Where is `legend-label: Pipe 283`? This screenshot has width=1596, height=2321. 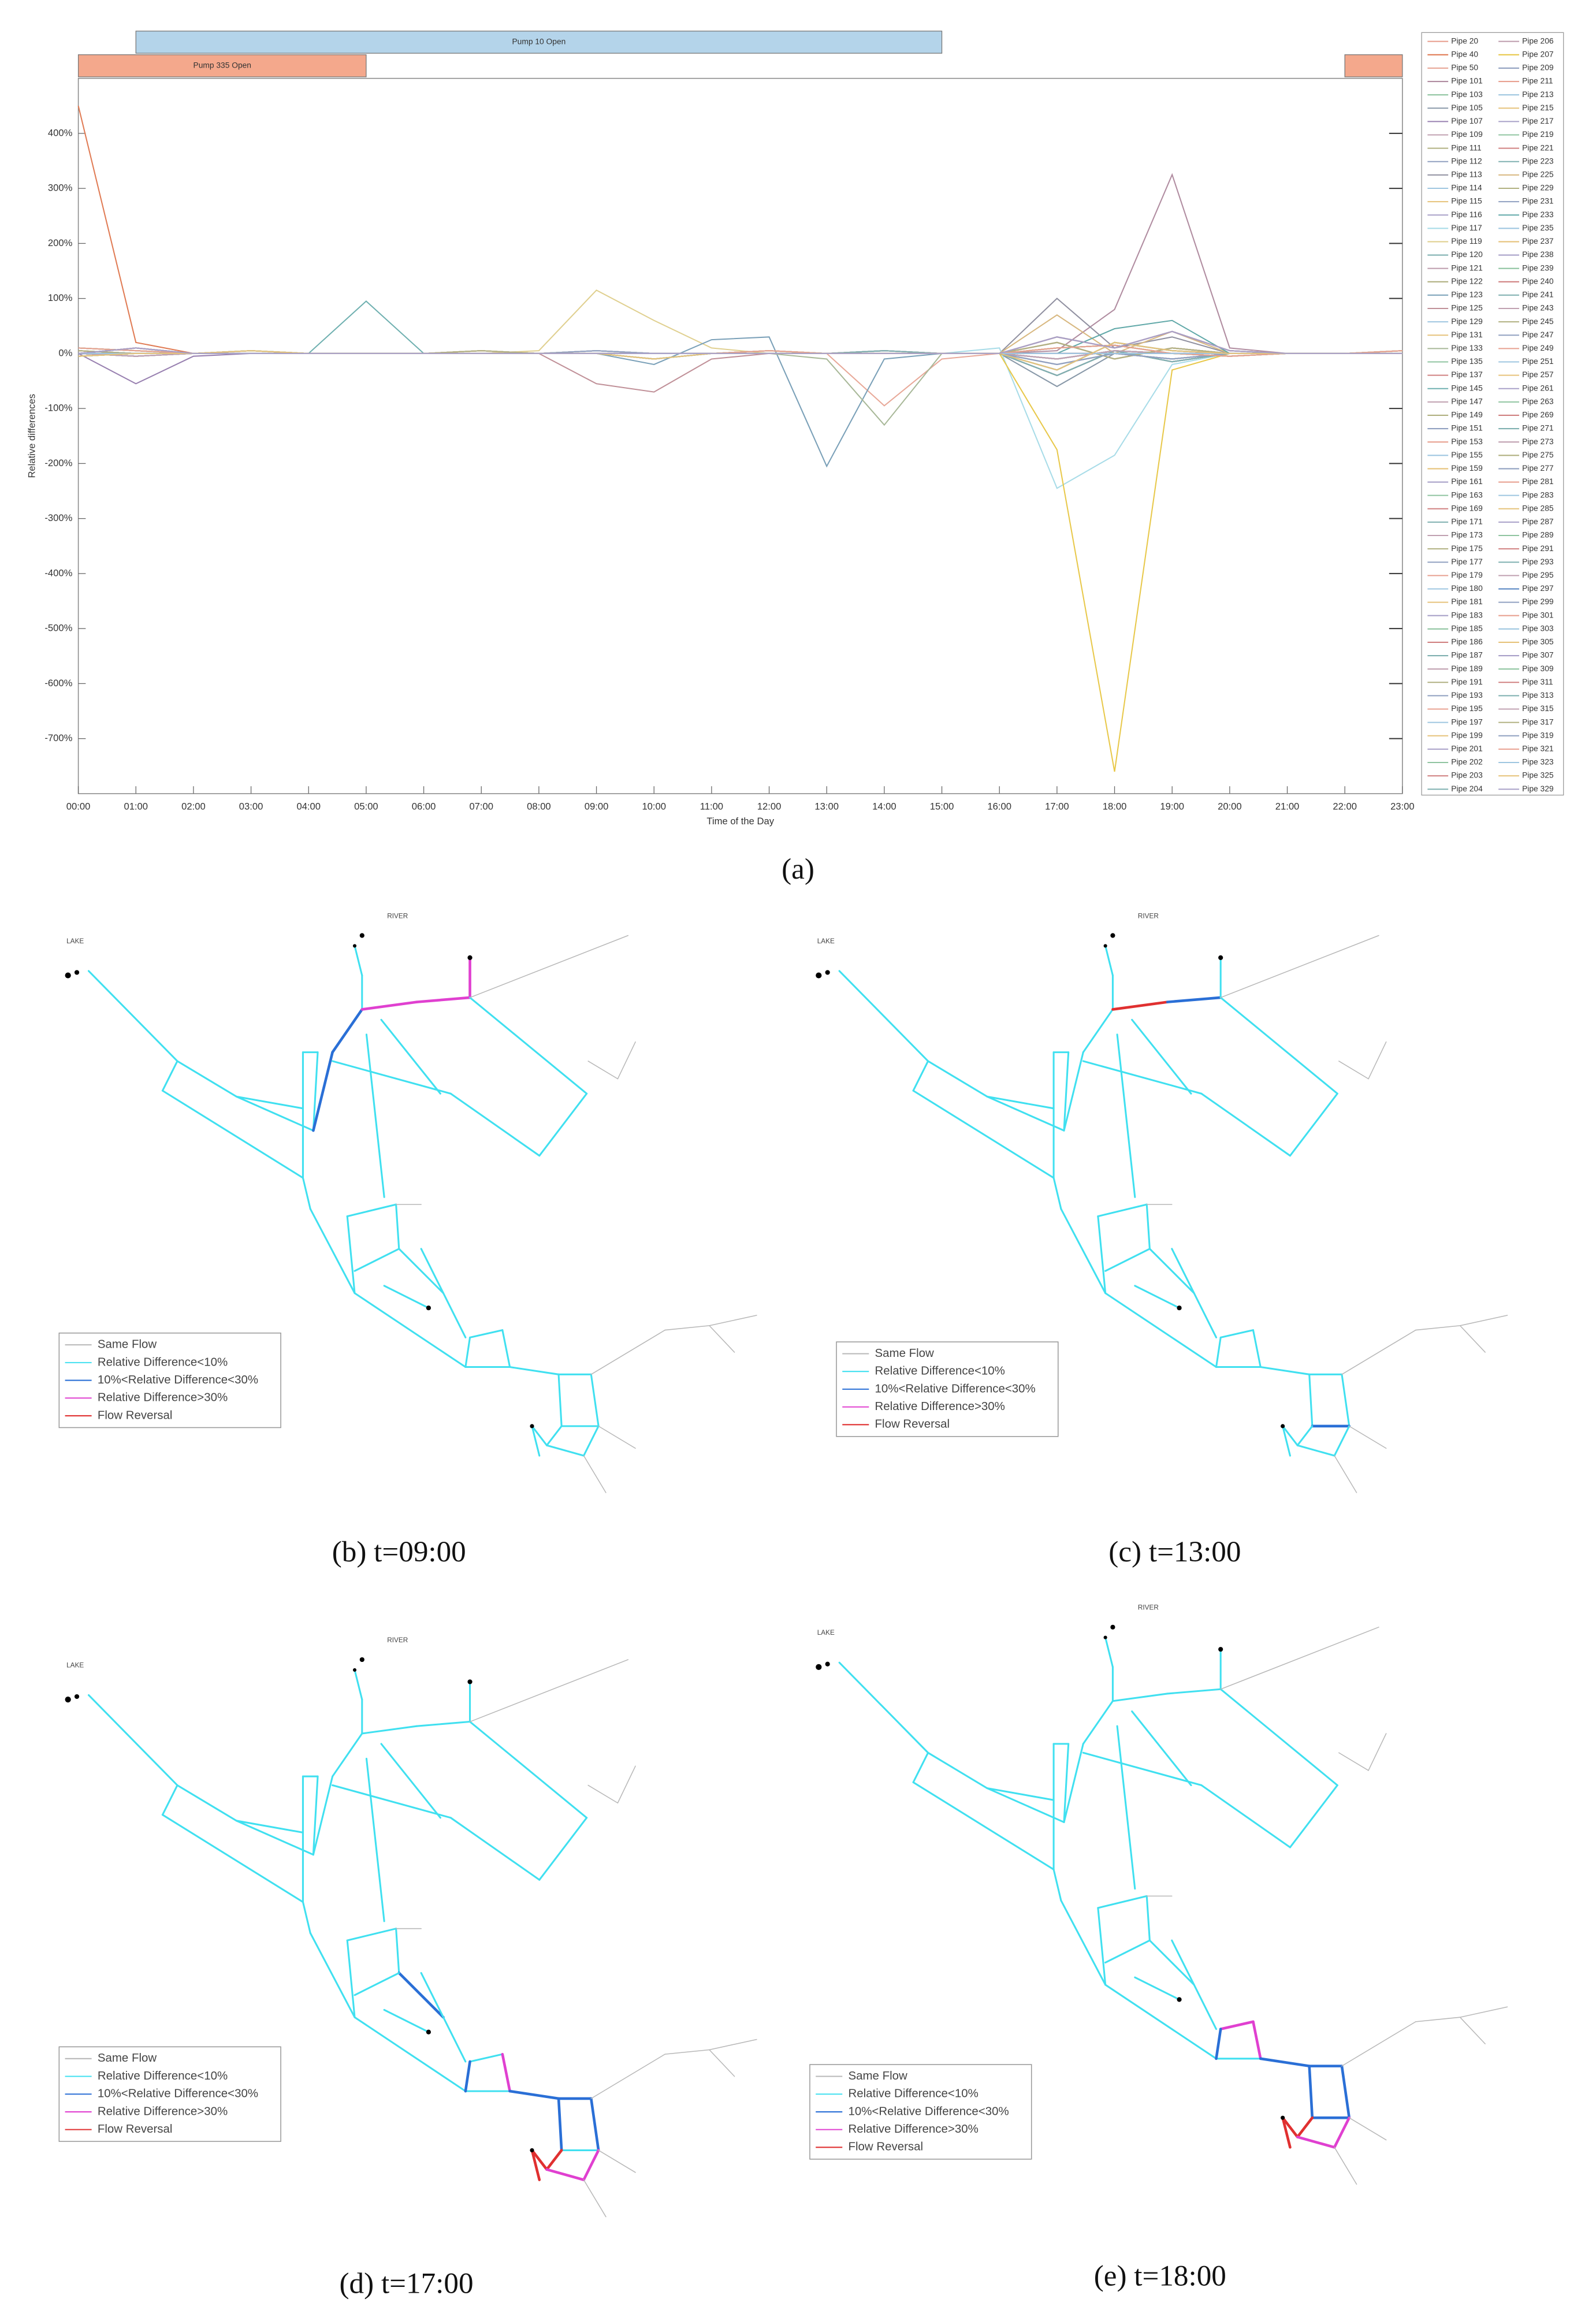
legend-label: Pipe 283 is located at coordinates (1538, 494).